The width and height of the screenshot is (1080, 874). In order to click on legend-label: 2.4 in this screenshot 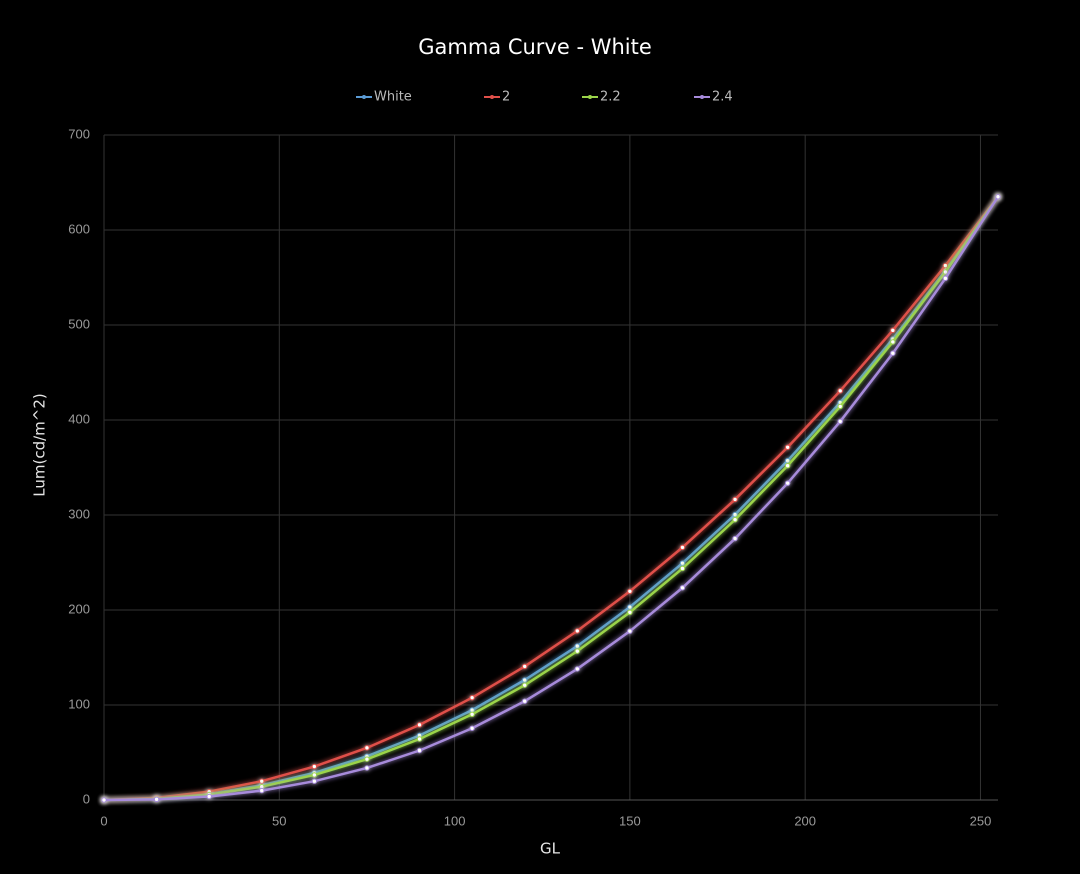, I will do `click(722, 97)`.